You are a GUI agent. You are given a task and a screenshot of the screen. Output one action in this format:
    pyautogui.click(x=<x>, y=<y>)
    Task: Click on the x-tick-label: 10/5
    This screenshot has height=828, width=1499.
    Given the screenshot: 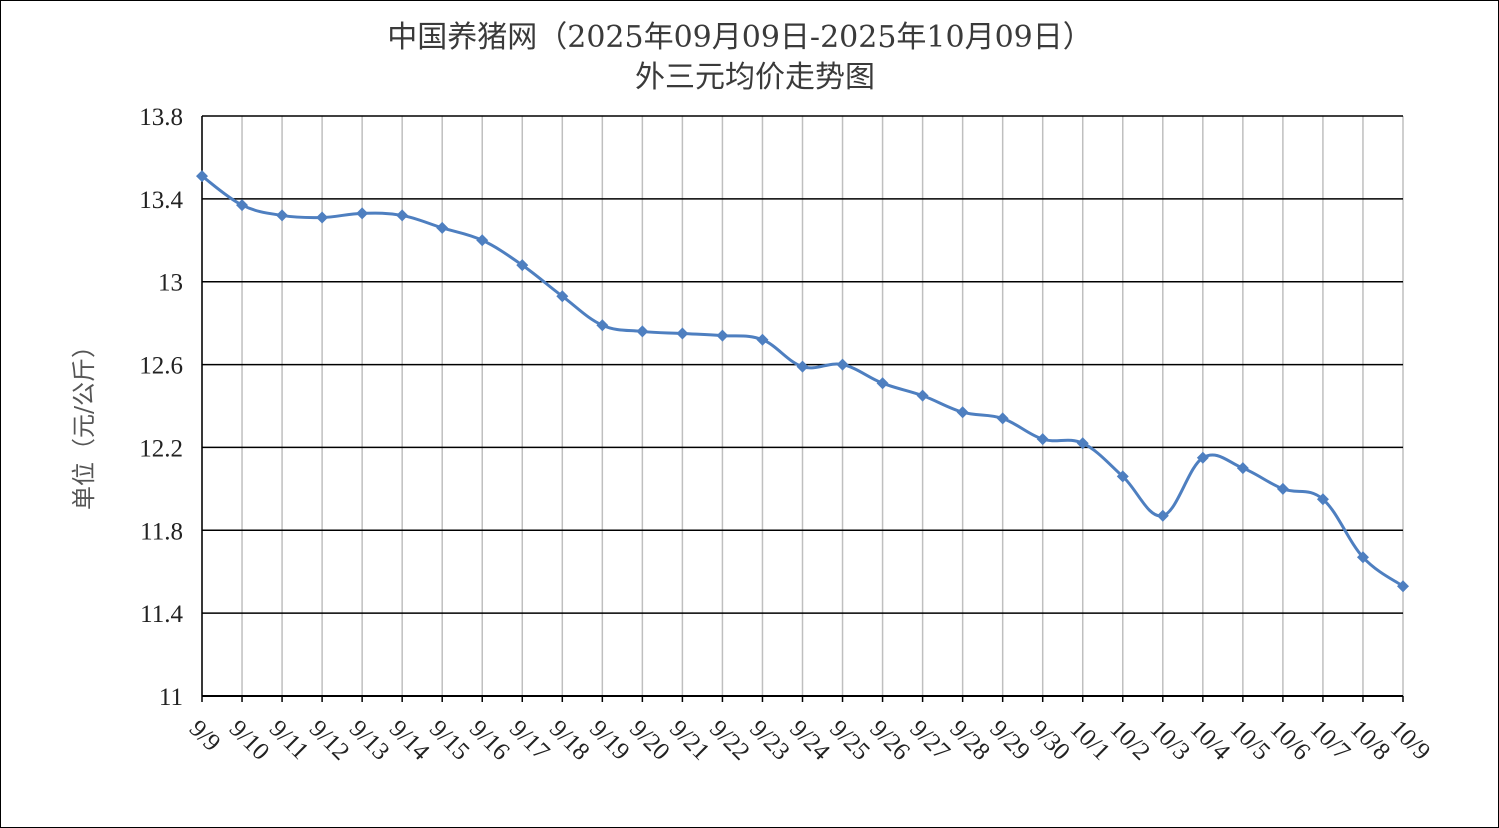 What is the action you would take?
    pyautogui.click(x=1250, y=740)
    